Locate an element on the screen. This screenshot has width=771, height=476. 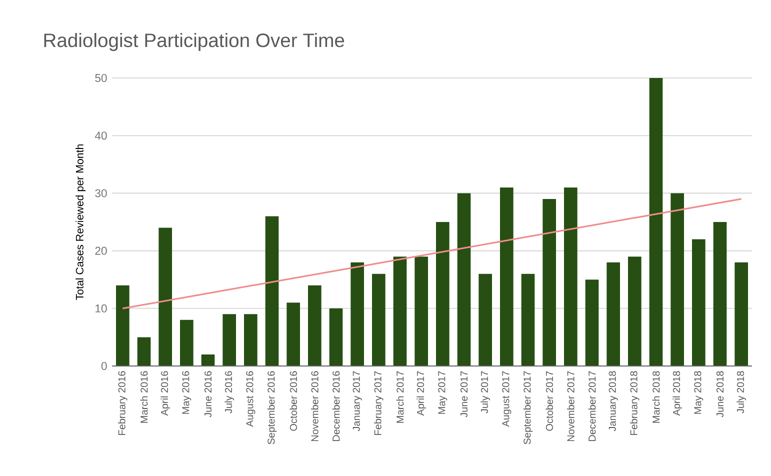
x-tick-label: June 2016 is located at coordinates (208, 394).